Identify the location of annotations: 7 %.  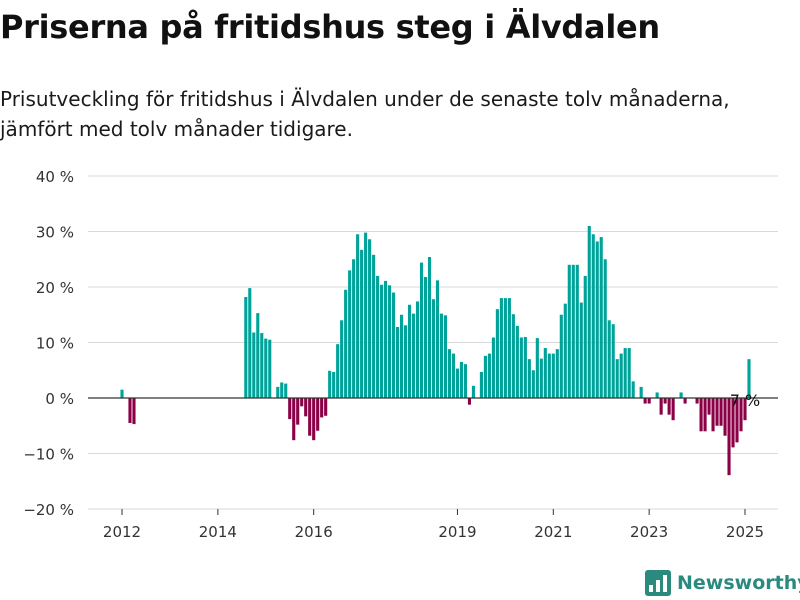
(745, 400).